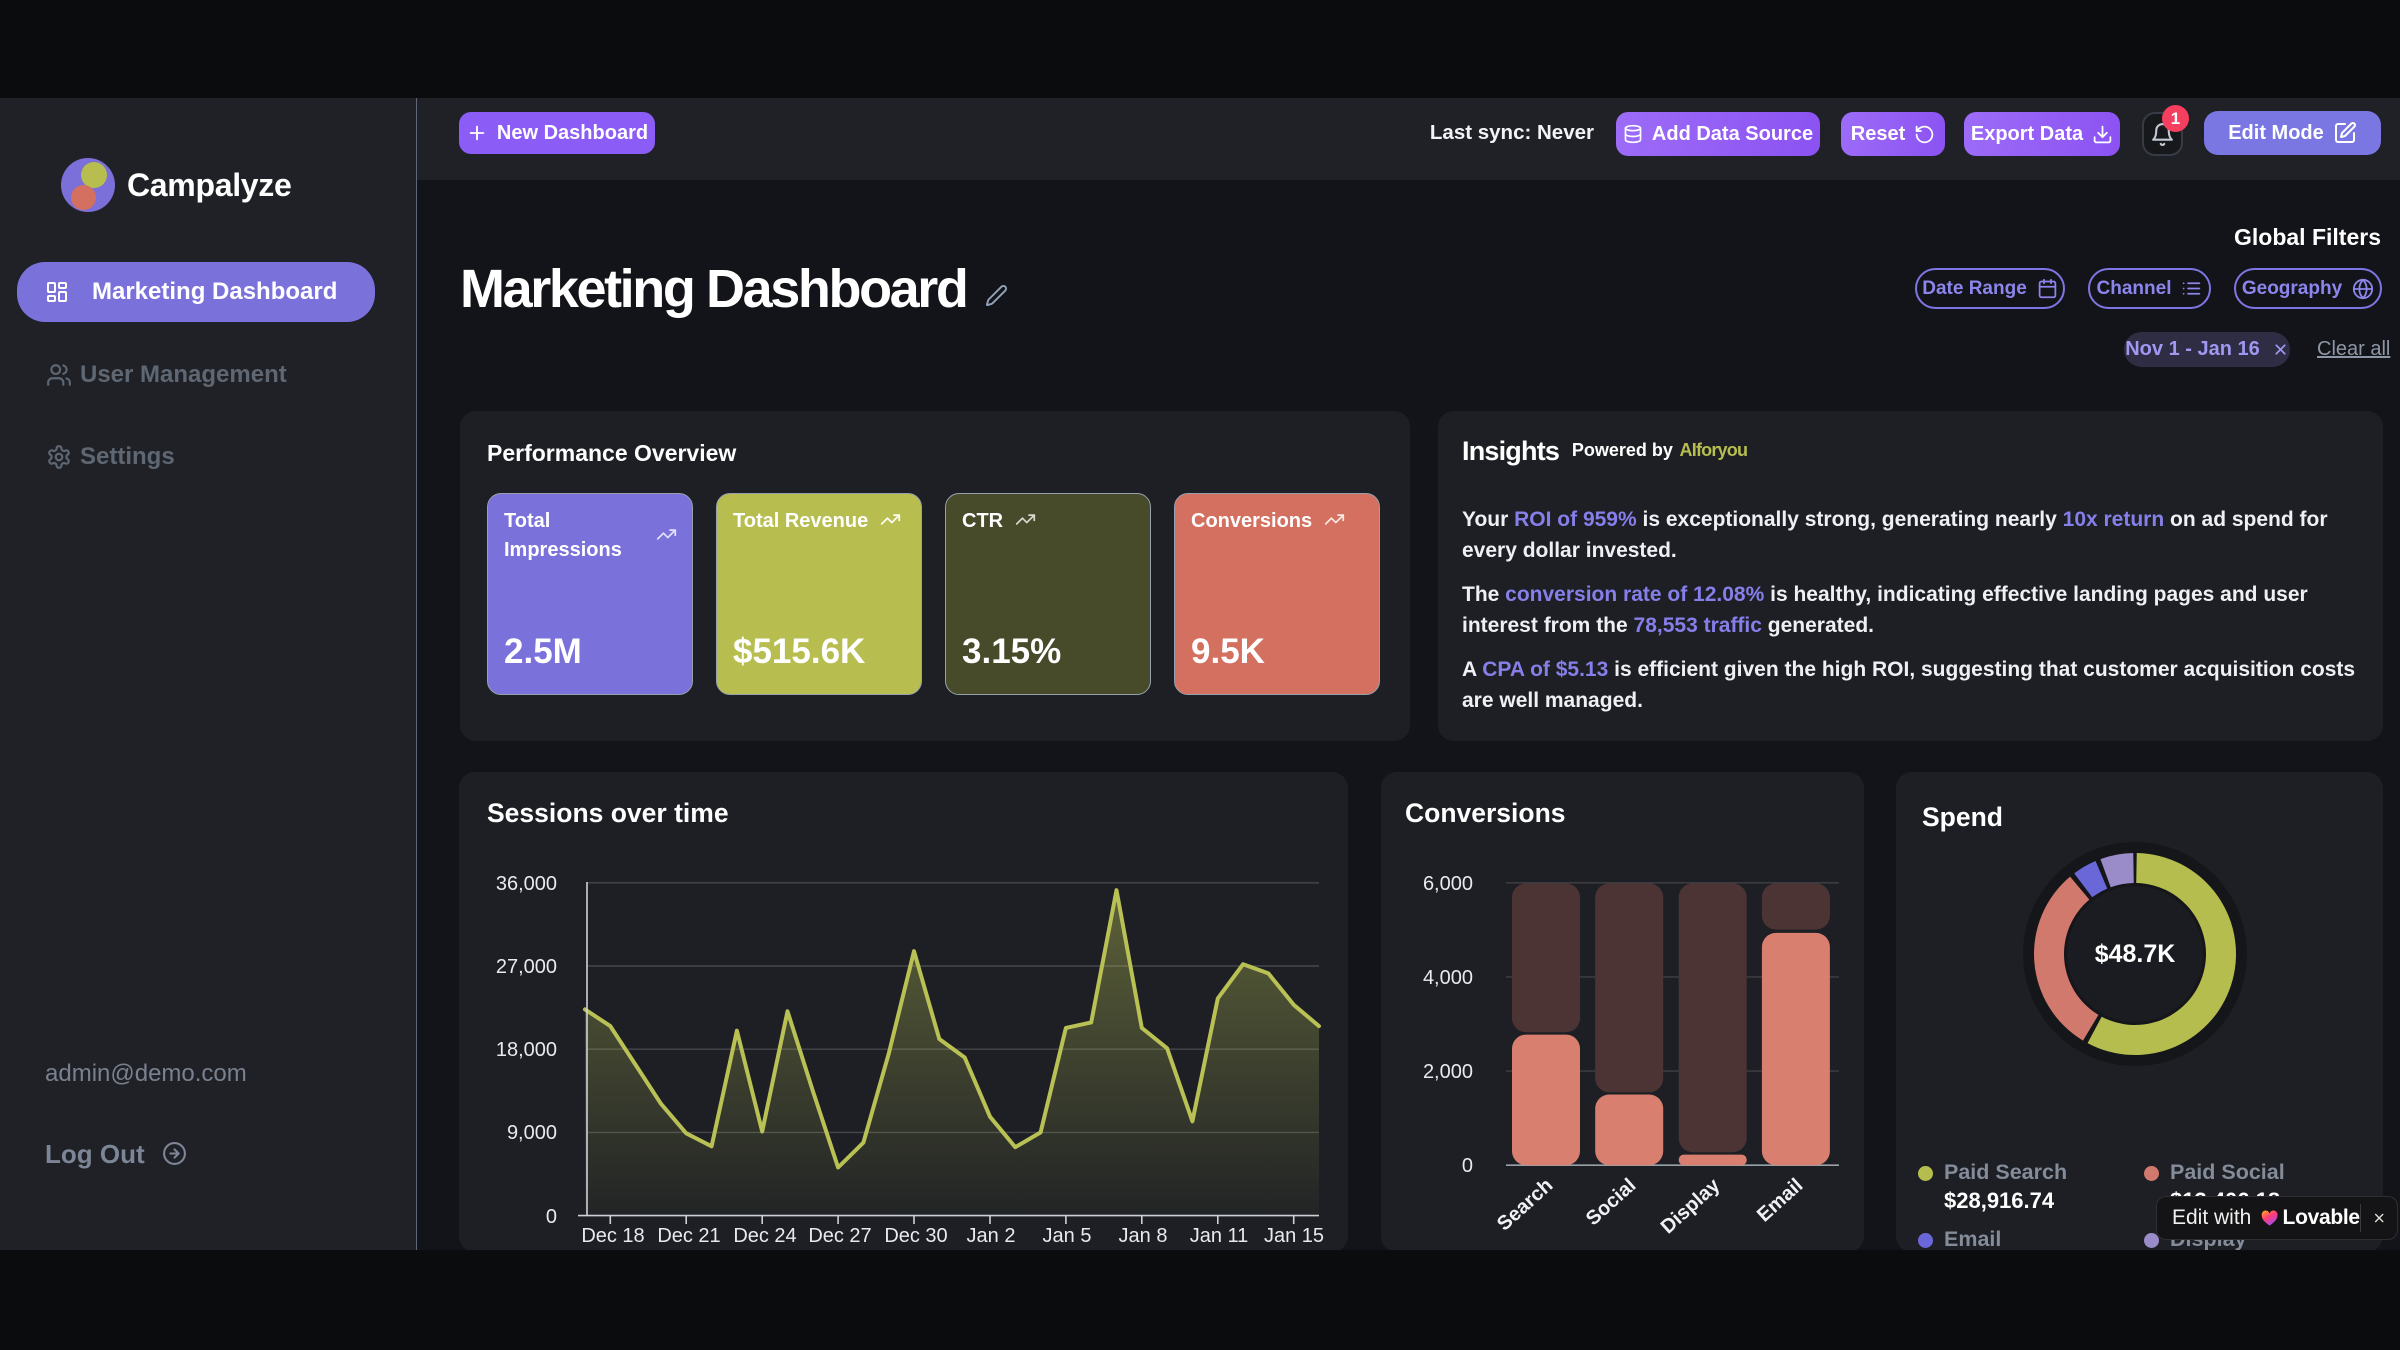 The image size is (2400, 1350). What do you see at coordinates (1691, 1206) in the screenshot?
I see `svg-text: Display` at bounding box center [1691, 1206].